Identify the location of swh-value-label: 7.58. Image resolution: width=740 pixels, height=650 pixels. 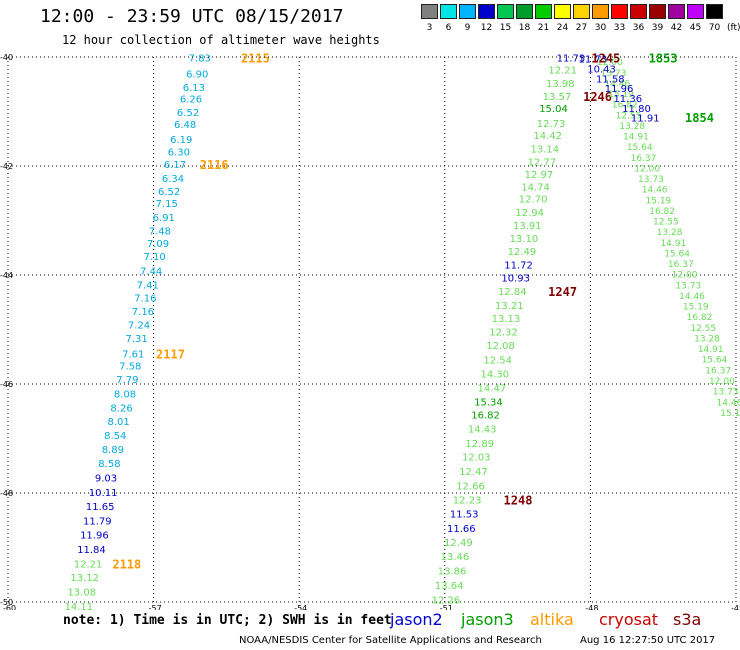
(130, 366).